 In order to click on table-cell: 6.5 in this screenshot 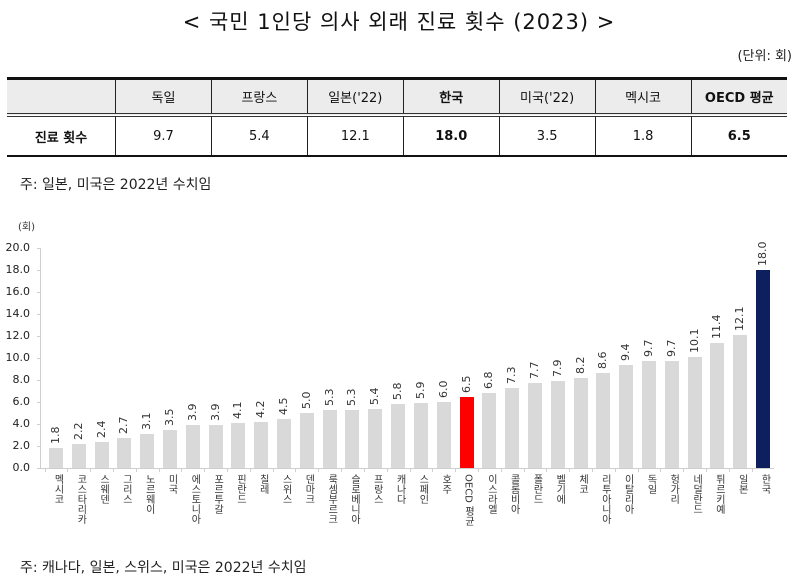, I will do `click(738, 136)`.